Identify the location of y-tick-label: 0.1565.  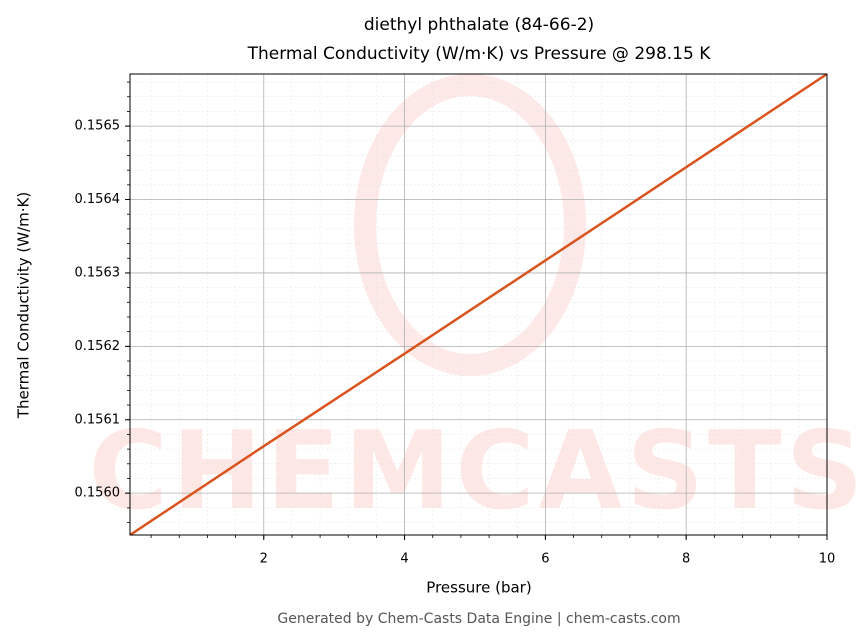
(98, 126).